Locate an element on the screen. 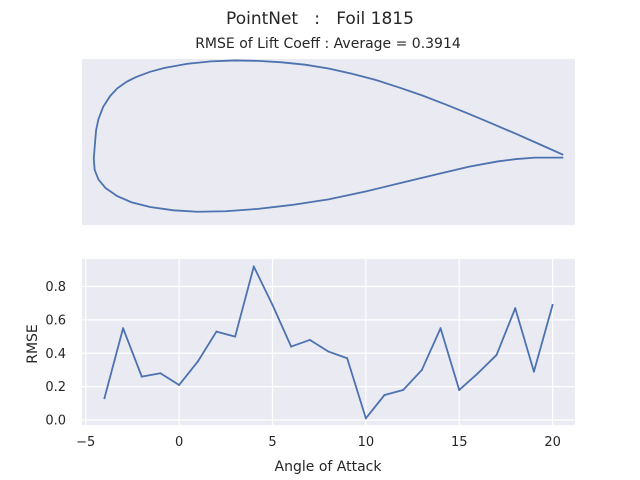 The height and width of the screenshot is (480, 640). figure-suptitle: PointNet : Foil 1815 is located at coordinates (320, 19).